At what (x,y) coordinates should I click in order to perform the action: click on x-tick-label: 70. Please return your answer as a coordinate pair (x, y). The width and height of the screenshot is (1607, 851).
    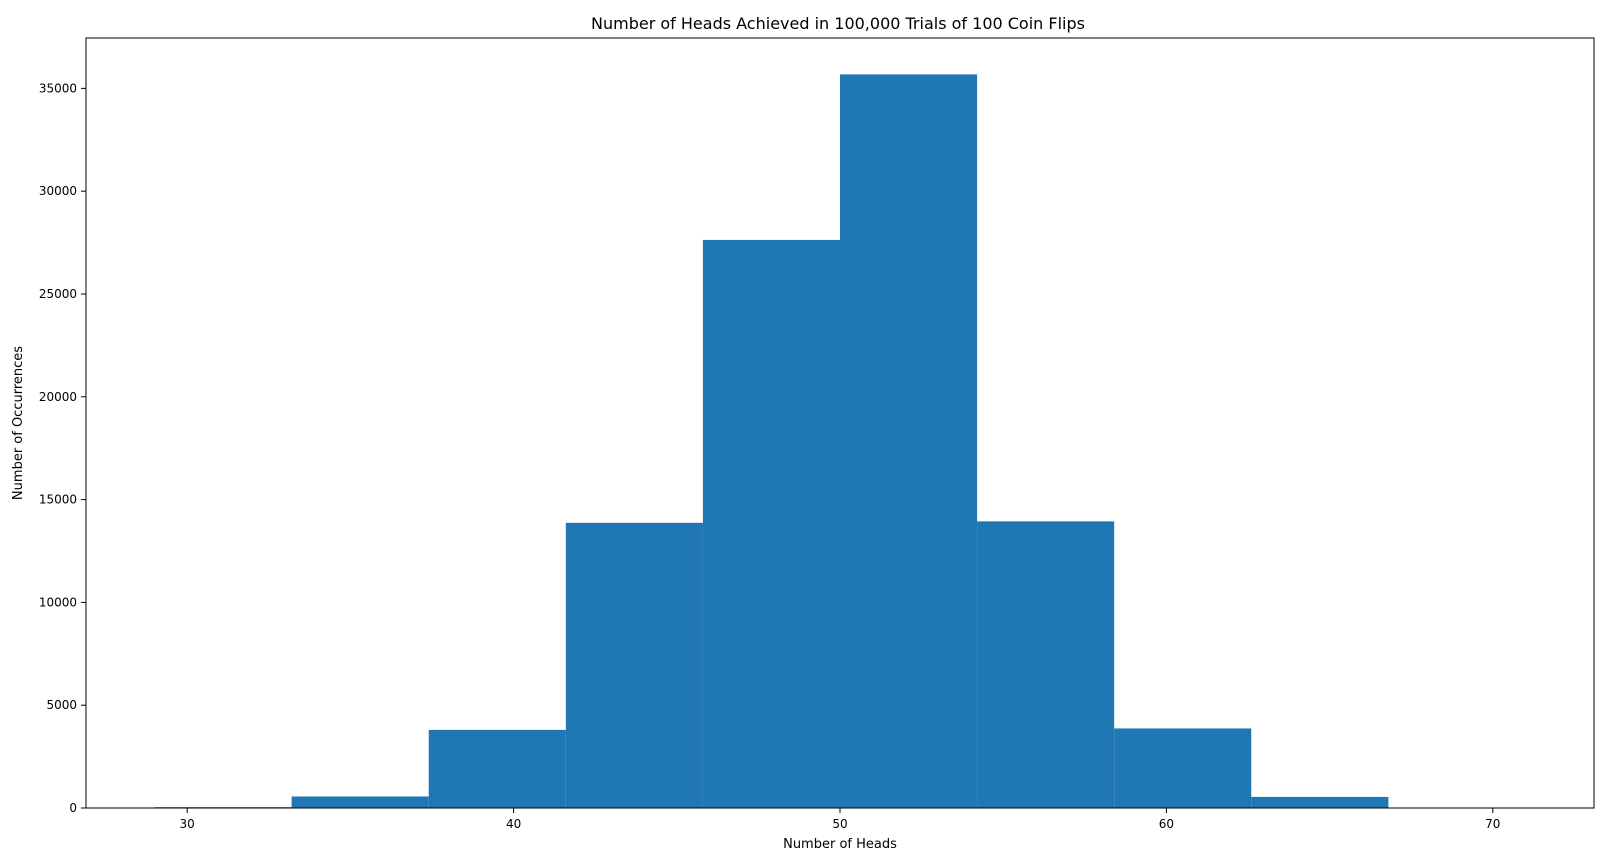
    Looking at the image, I should click on (1492, 824).